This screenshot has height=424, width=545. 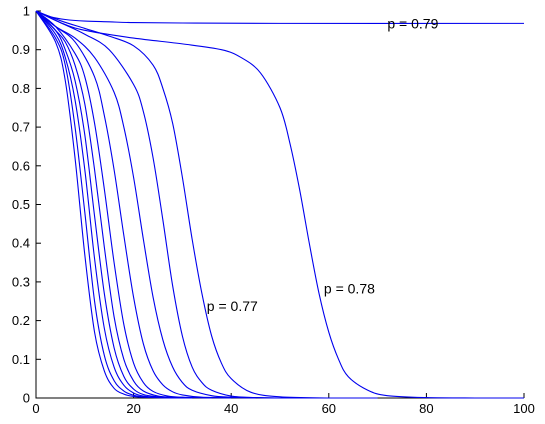 I want to click on x-tick-label: 0, so click(x=35, y=408).